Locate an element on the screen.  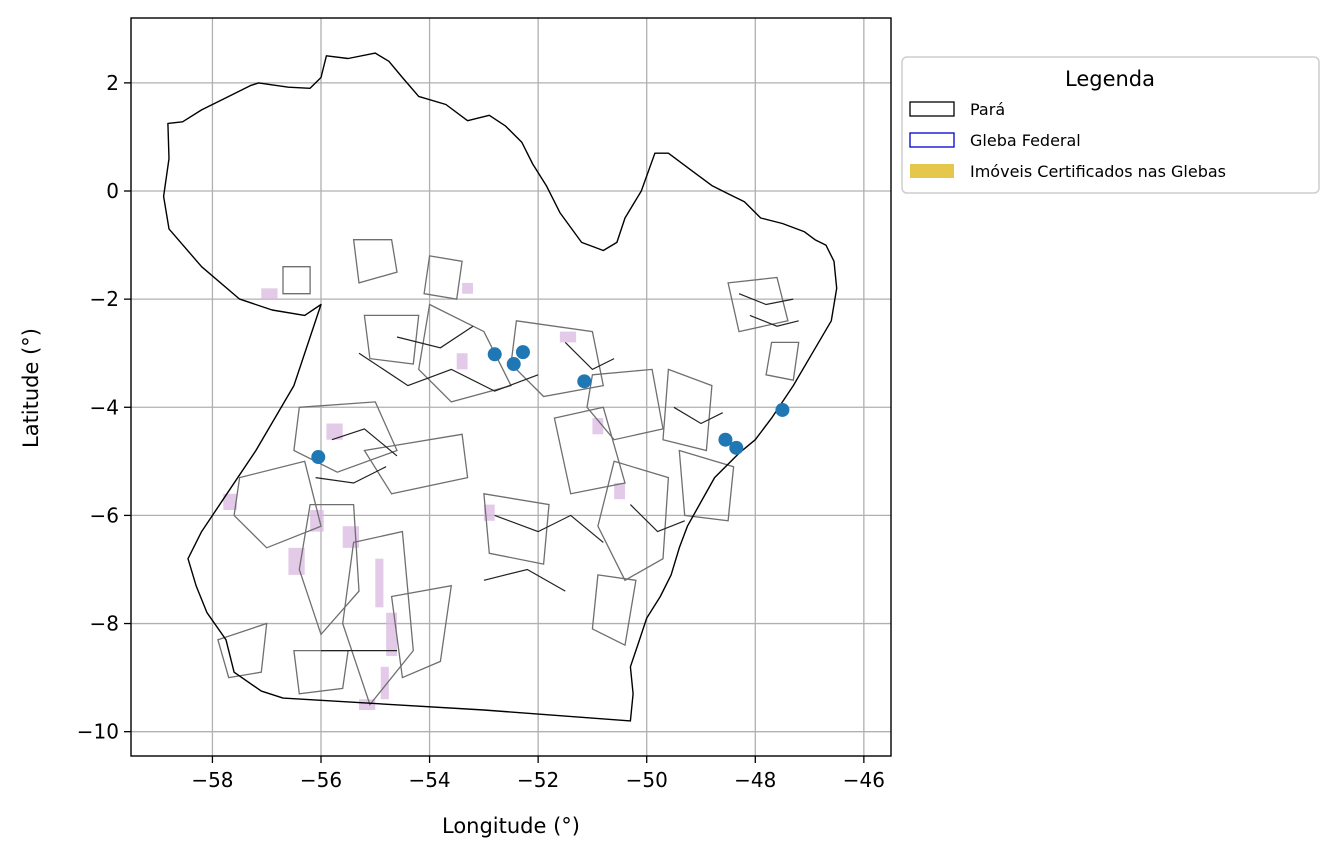
y-tick-label: −8 is located at coordinates (104, 624).